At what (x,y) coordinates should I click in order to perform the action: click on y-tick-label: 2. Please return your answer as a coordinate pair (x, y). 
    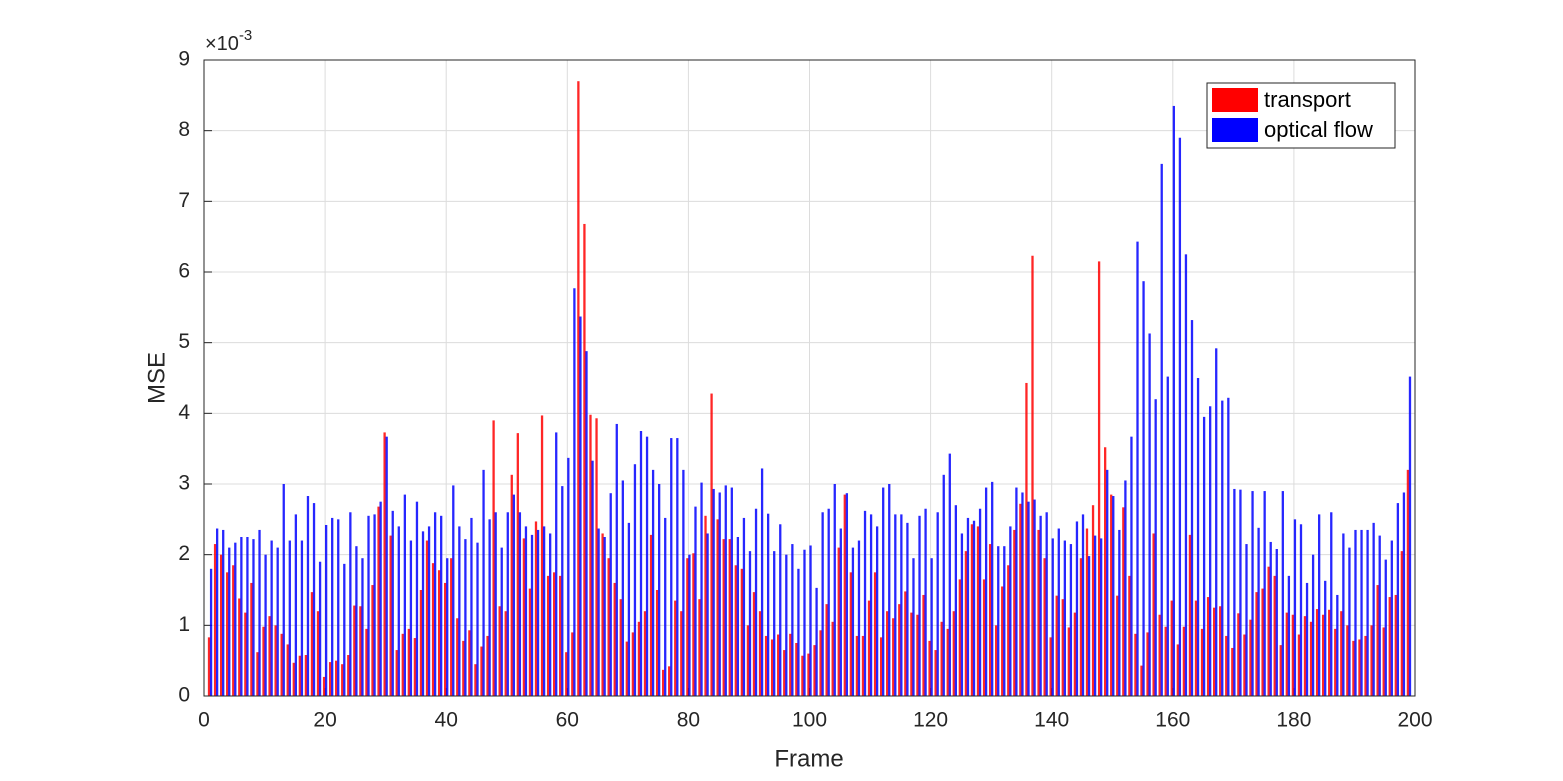
    Looking at the image, I should click on (184, 553).